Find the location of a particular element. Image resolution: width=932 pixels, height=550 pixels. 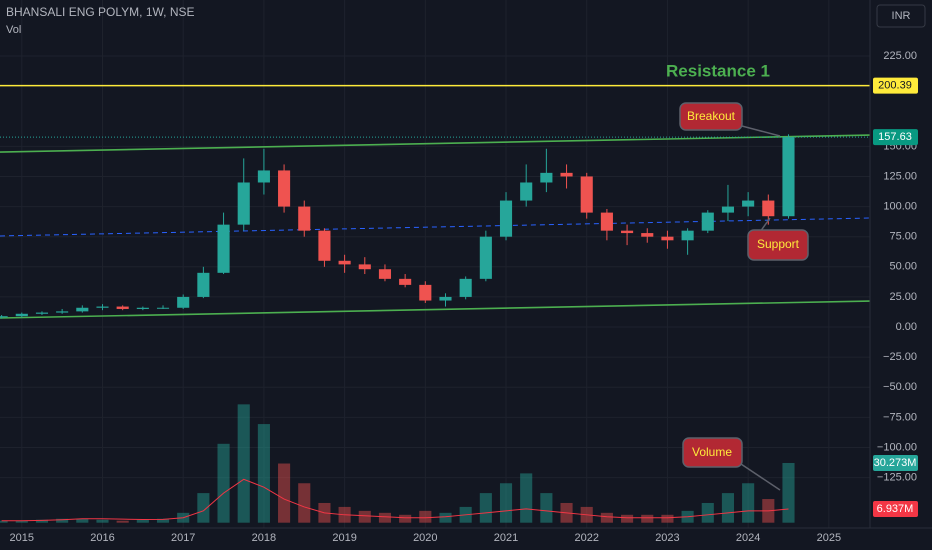

price-tag-label: 6.937M is located at coordinates (895, 509).